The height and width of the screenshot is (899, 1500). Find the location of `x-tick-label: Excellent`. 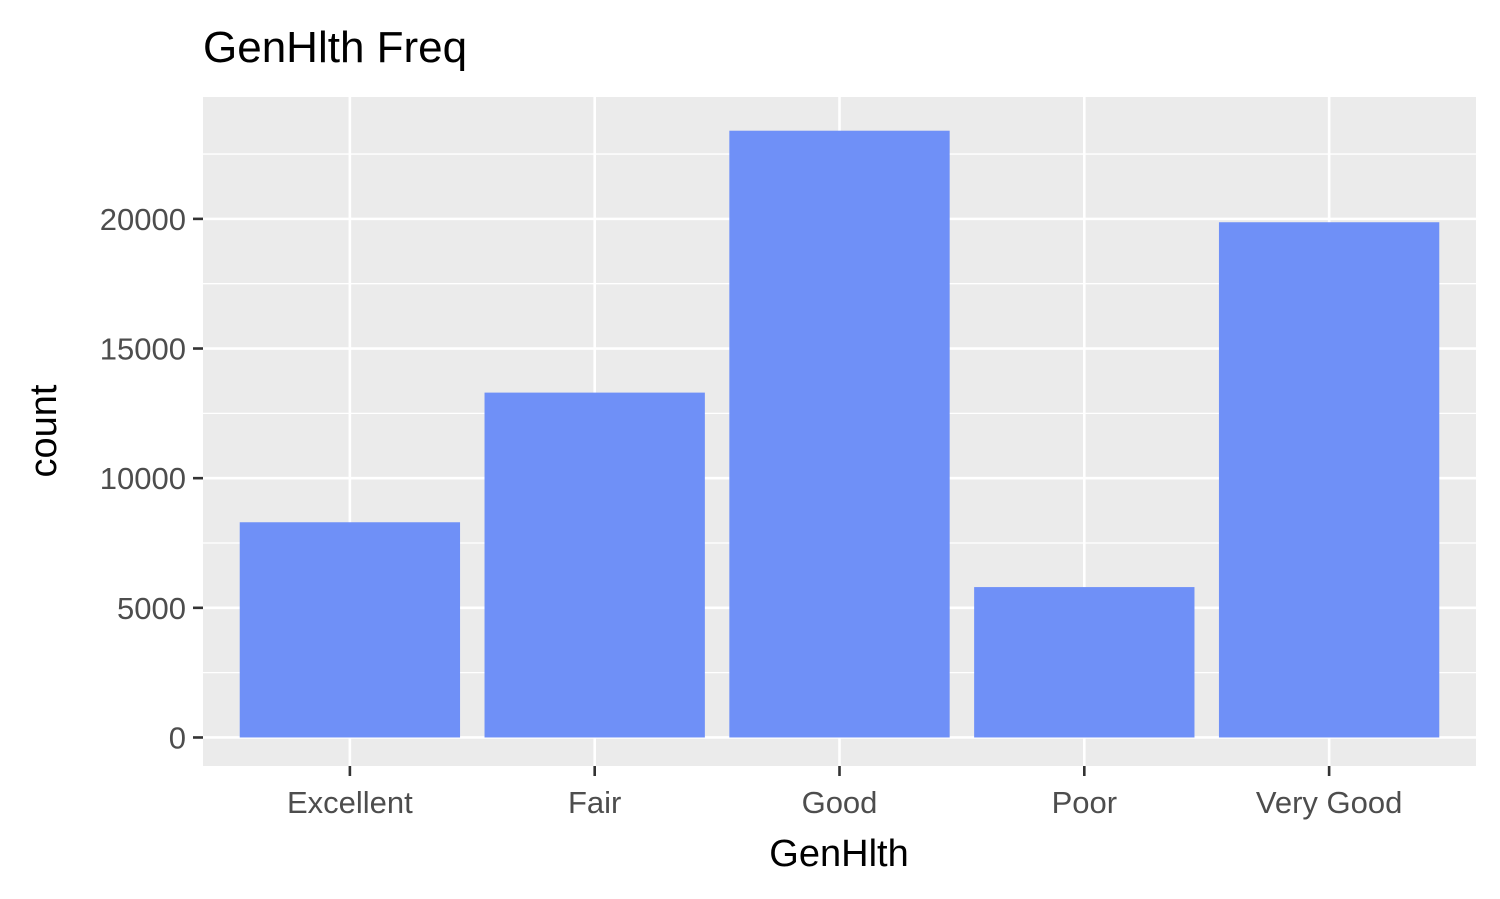

x-tick-label: Excellent is located at coordinates (350, 802).